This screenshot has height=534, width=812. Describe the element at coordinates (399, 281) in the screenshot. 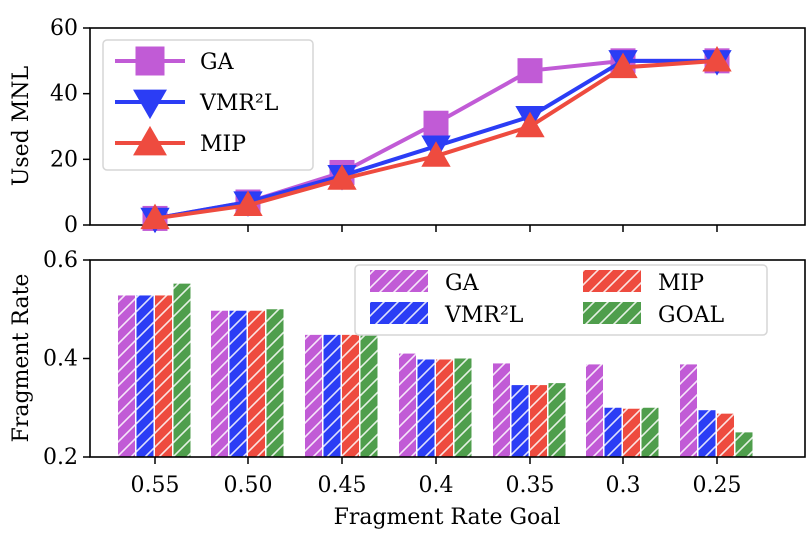

I see `legend-swatch-ga` at that location.